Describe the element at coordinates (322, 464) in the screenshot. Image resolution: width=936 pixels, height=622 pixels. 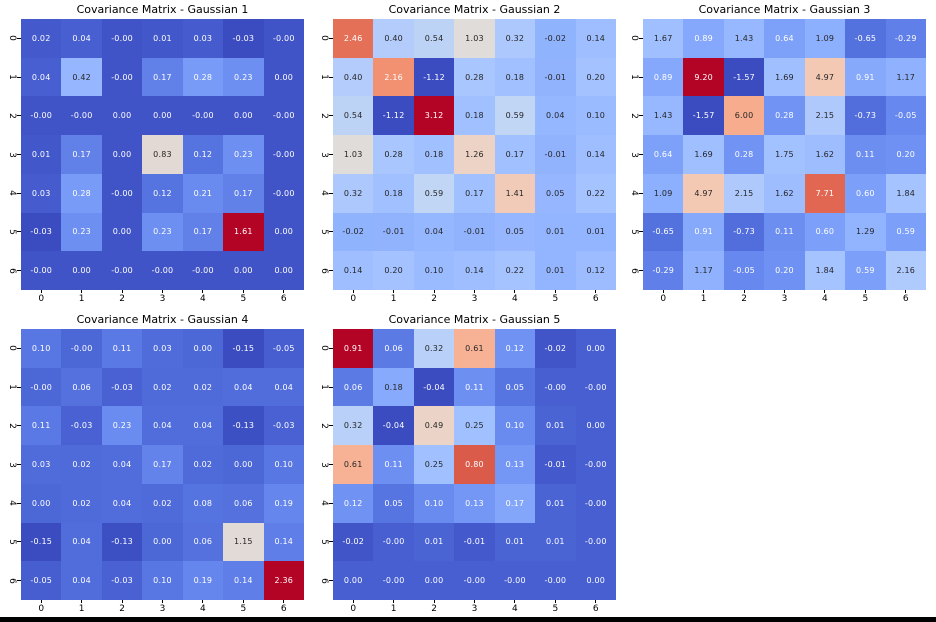
I see `y-tick-label: 3` at that location.